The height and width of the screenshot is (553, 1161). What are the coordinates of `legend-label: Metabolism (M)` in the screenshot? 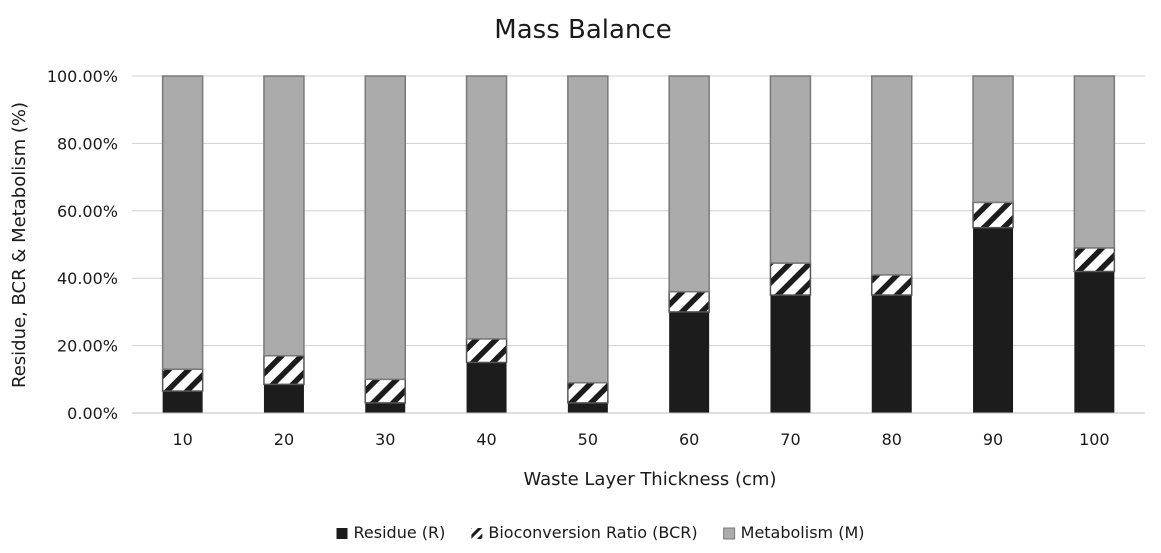 It's located at (803, 532).